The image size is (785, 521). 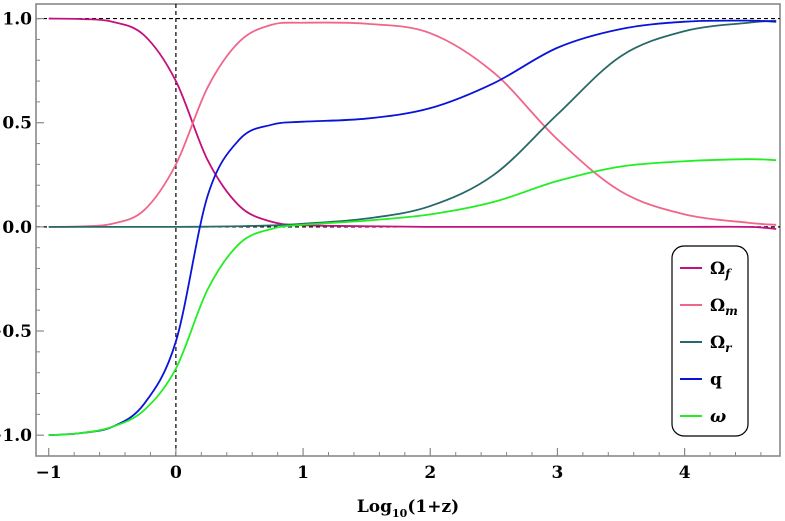 I want to click on x-tick-label: 4, so click(x=685, y=473).